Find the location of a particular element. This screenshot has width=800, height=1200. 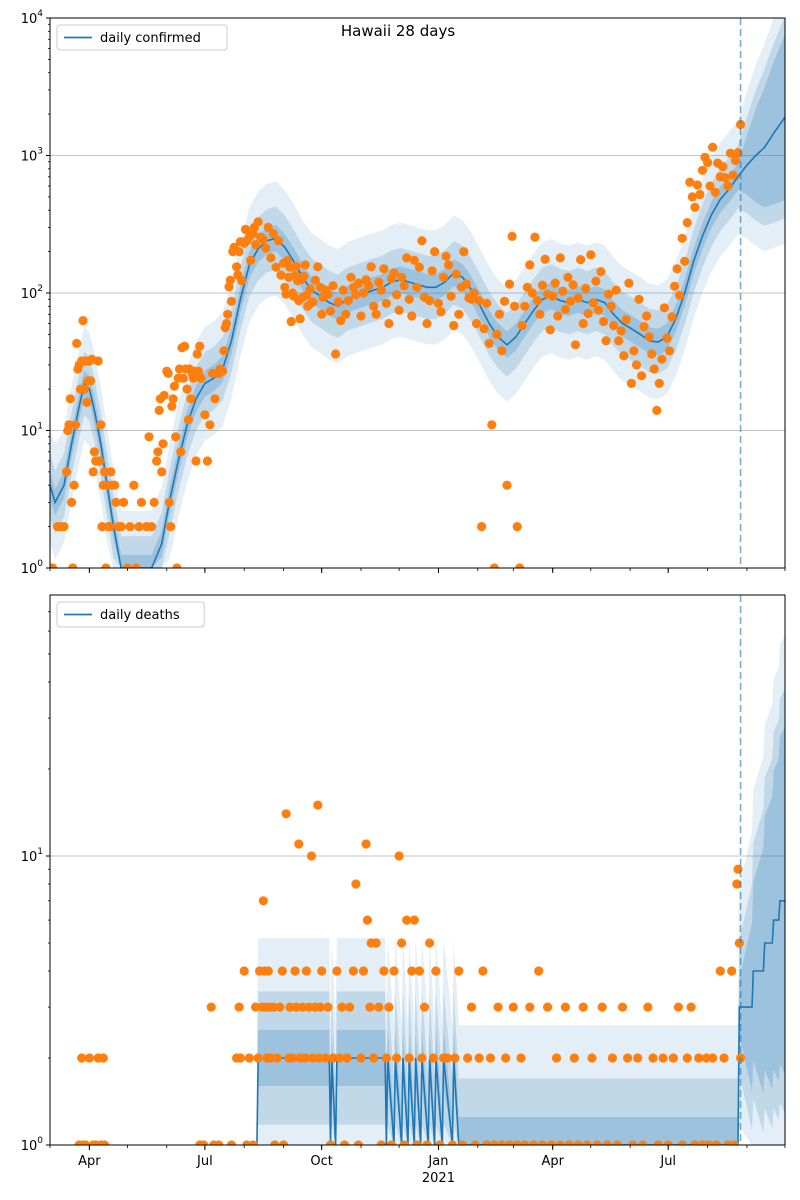

y-tick-label: 10⁰ is located at coordinates (32, 1145).